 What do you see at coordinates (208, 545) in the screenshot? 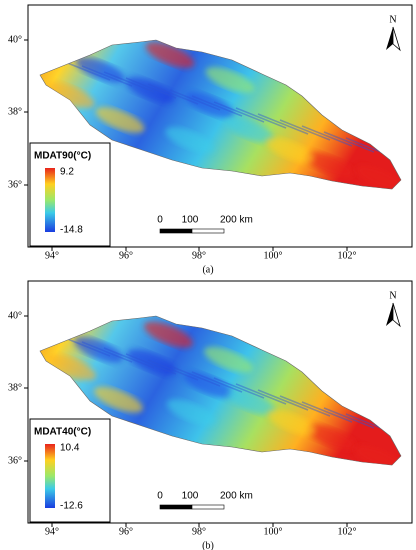
I see `caption: (b)` at bounding box center [208, 545].